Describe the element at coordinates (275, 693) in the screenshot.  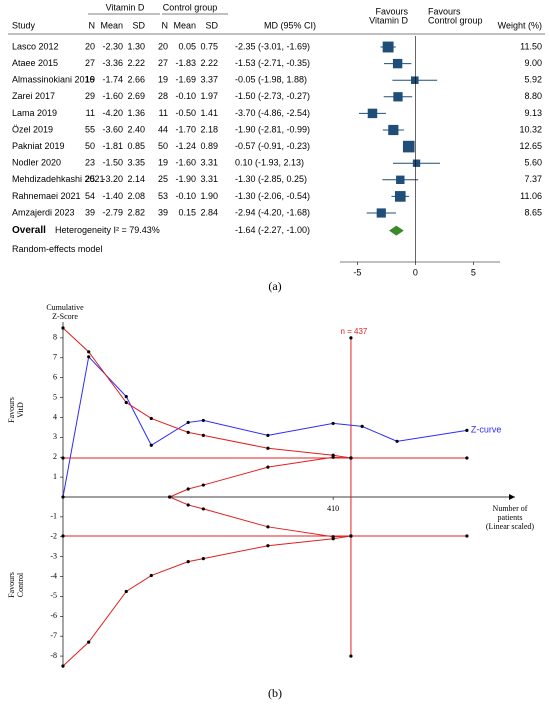
I see `caption: (b)` at that location.